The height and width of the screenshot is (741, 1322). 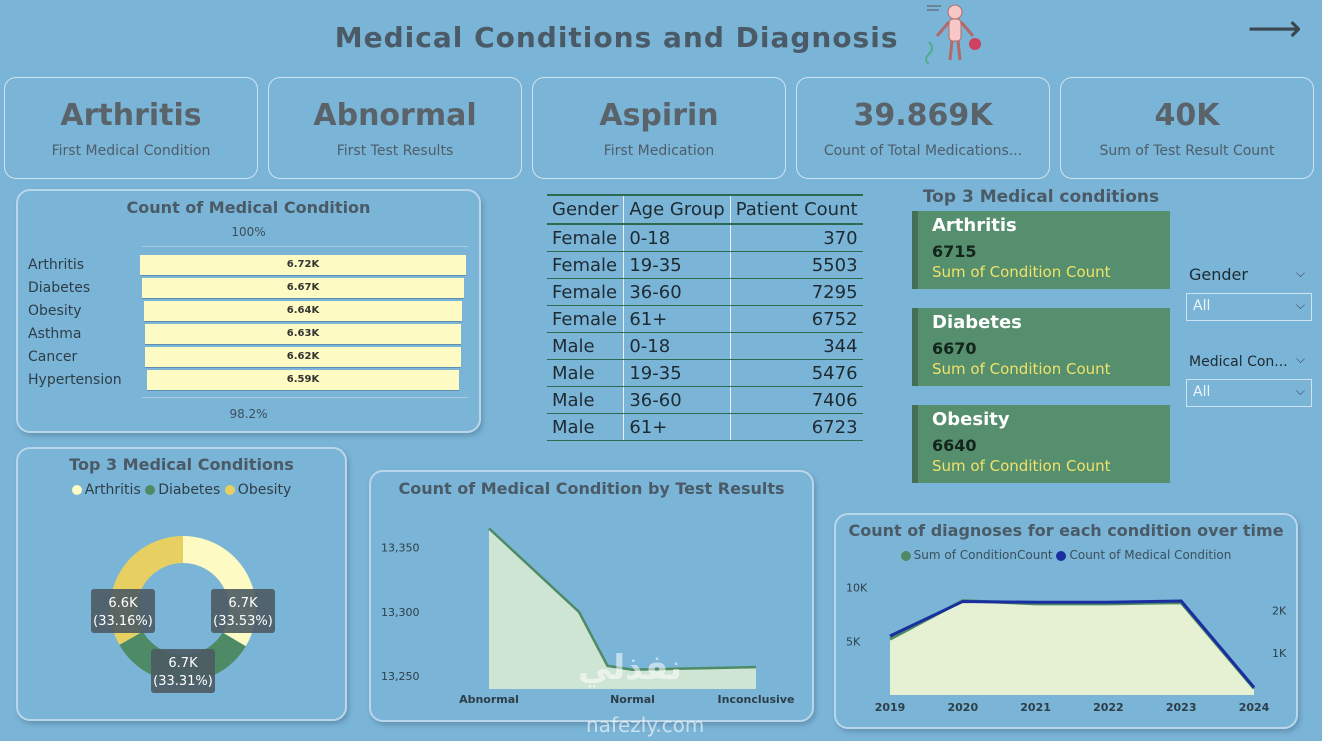 What do you see at coordinates (857, 588) in the screenshot?
I see `y-left-tick-label: 10K` at bounding box center [857, 588].